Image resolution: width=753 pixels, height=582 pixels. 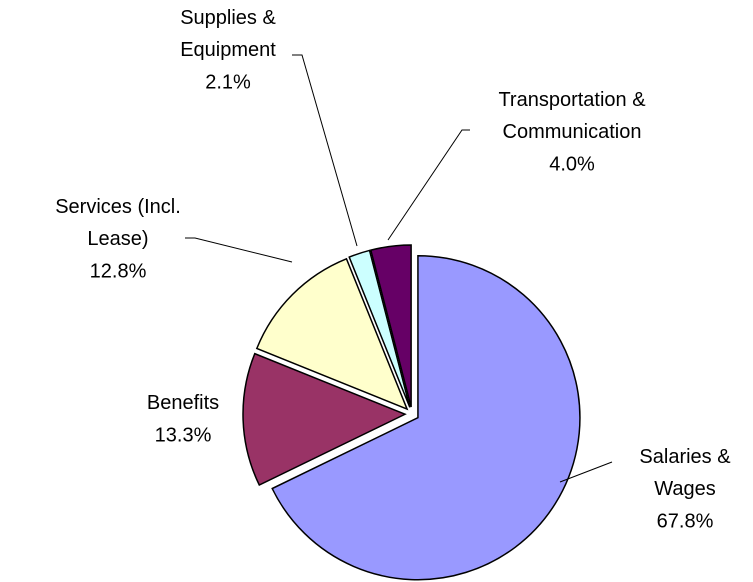 I want to click on slice-label: Services (Incl. Lease) 12.8%, so click(x=118, y=239).